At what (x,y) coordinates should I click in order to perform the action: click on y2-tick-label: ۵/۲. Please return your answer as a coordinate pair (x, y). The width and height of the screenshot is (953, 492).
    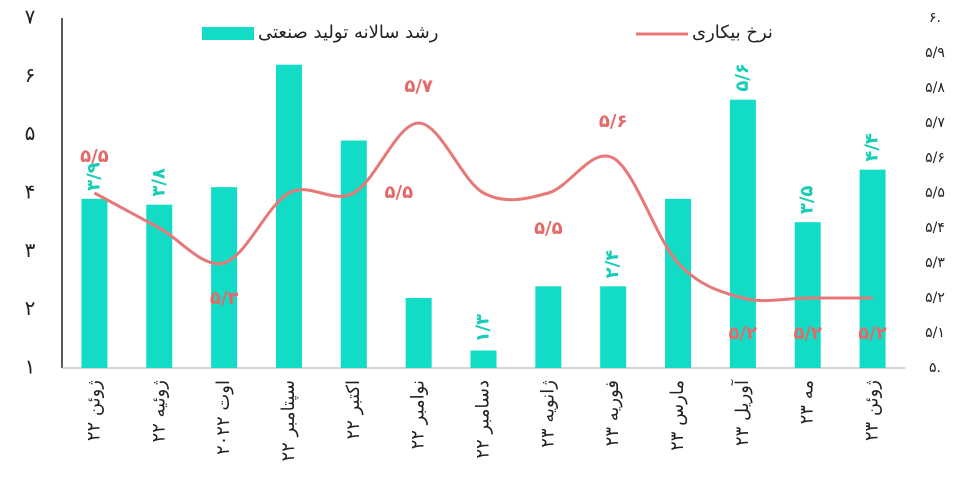
    Looking at the image, I should click on (935, 298).